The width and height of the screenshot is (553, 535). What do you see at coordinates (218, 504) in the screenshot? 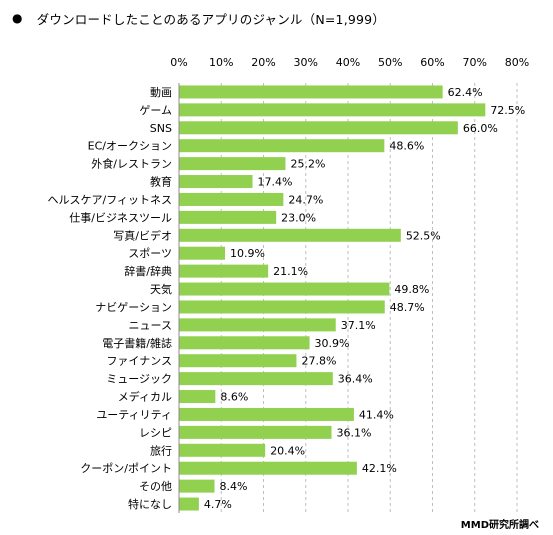
I see `data-label: 4.7%` at bounding box center [218, 504].